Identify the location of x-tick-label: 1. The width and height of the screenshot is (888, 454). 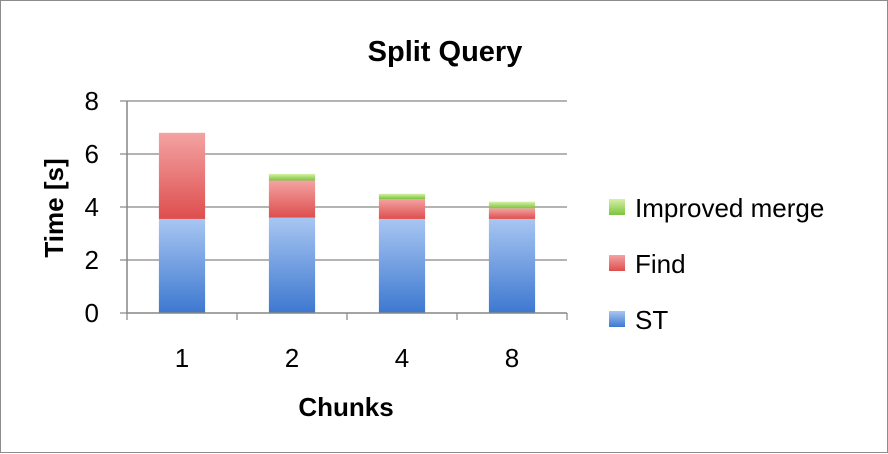
(182, 358).